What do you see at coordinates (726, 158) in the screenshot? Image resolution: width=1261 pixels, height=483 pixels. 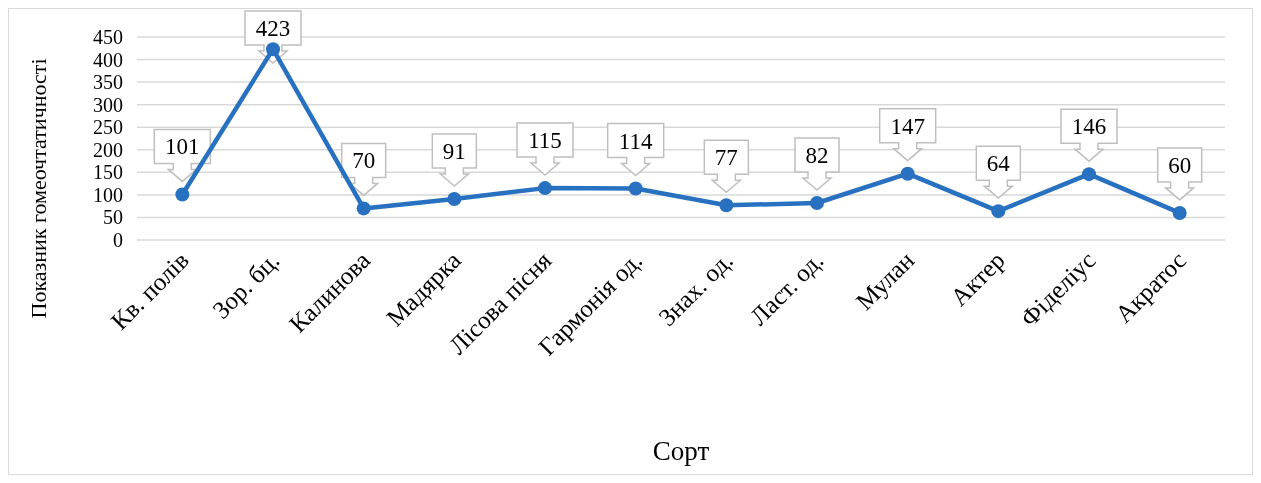 I see `data-label: 77` at bounding box center [726, 158].